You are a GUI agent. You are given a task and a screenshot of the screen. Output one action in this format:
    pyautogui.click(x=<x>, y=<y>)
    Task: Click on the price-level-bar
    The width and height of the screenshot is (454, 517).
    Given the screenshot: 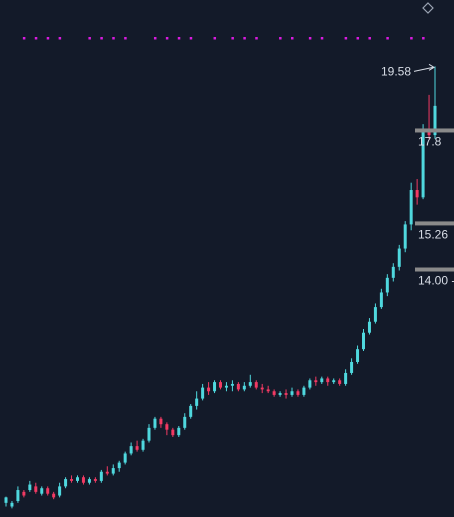 What is the action you would take?
    pyautogui.click(x=434, y=130)
    